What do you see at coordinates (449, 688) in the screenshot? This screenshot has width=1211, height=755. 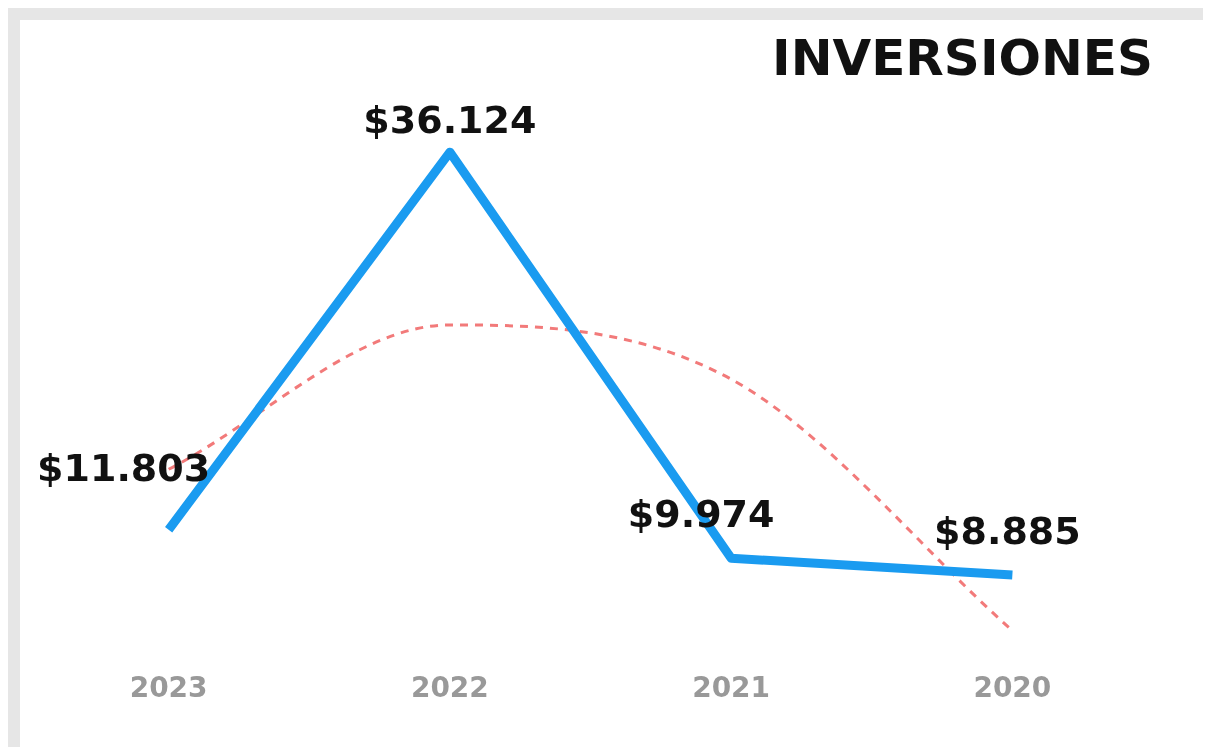 I see `x-tick-label: 2022` at bounding box center [449, 688].